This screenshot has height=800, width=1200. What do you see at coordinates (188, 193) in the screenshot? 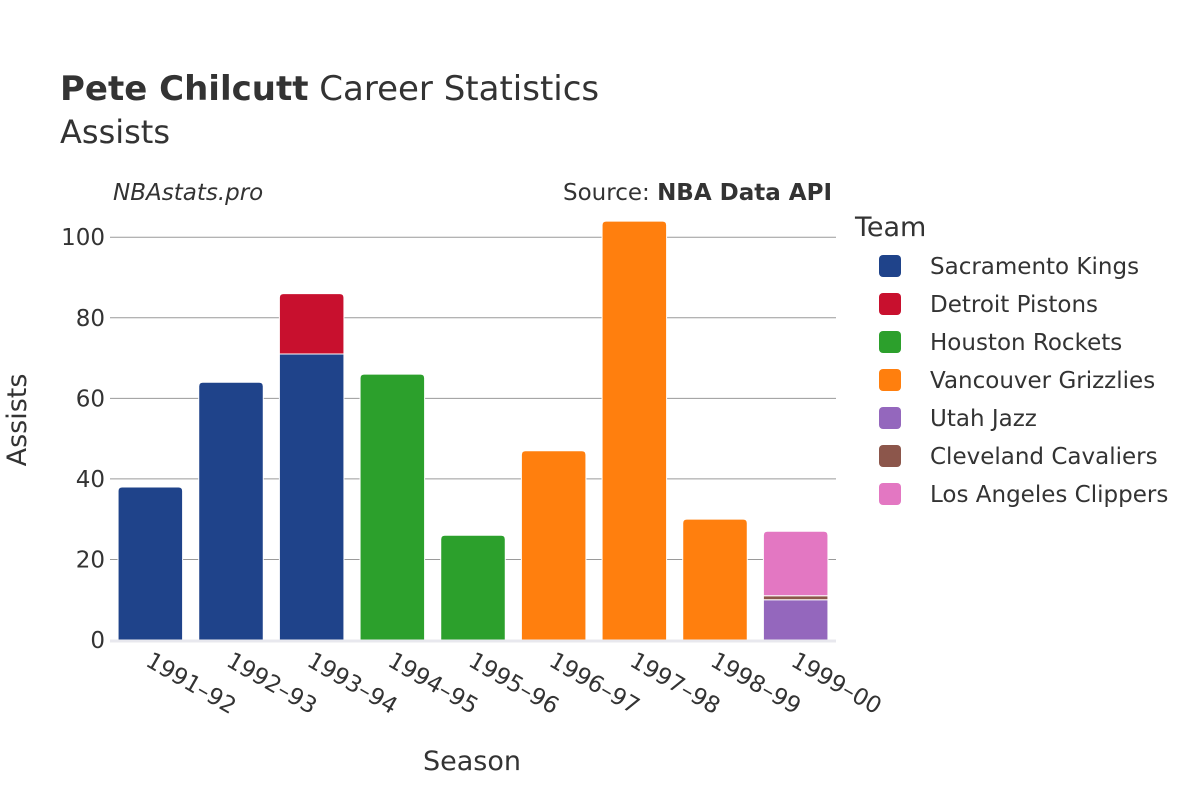
I see `watermark: NBAstats.pro` at bounding box center [188, 193].